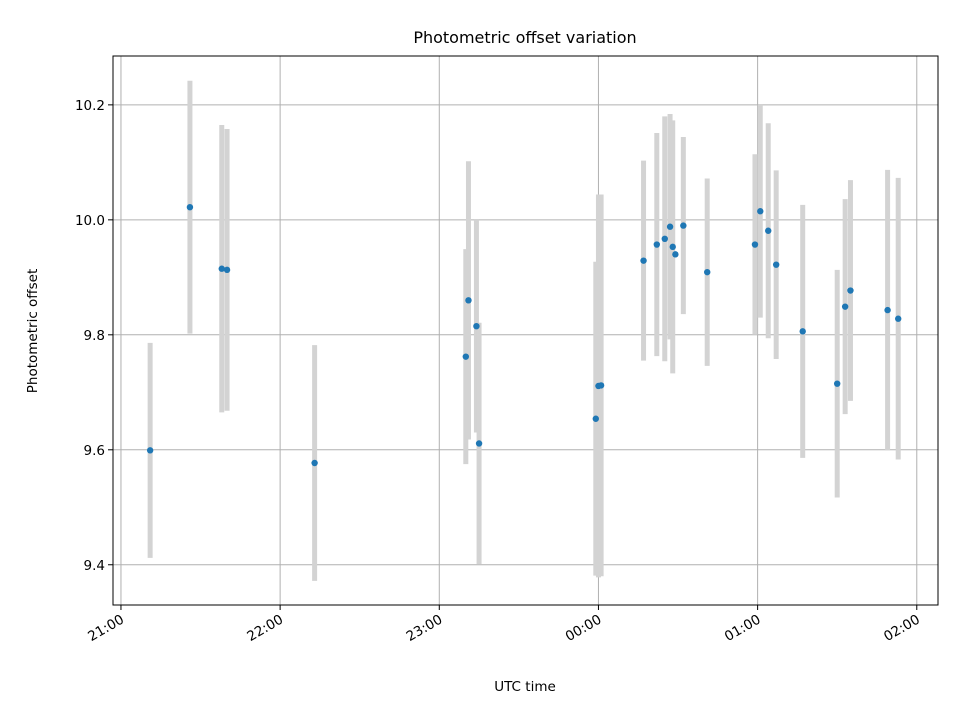  I want to click on y-tick-label: 9.4, so click(94, 566).